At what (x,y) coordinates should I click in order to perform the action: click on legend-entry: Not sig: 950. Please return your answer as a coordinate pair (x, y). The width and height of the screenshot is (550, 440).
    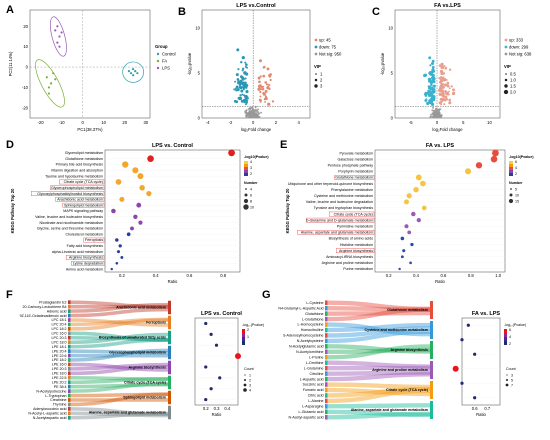
    Looking at the image, I should click on (330, 54).